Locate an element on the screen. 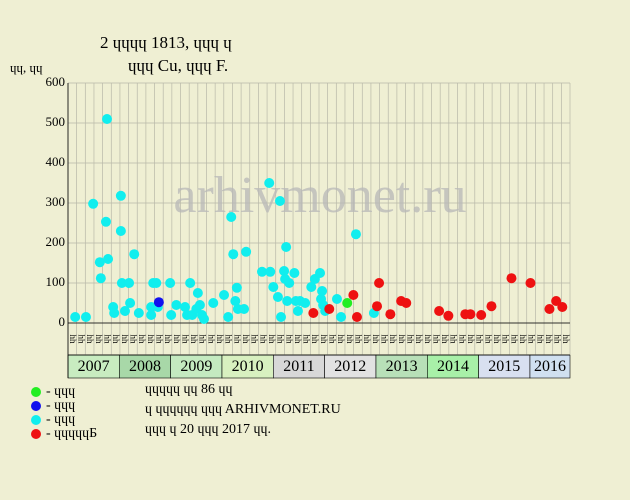 The width and height of the screenshot is (630, 500). y-tick-label: 500 is located at coordinates (56, 121).